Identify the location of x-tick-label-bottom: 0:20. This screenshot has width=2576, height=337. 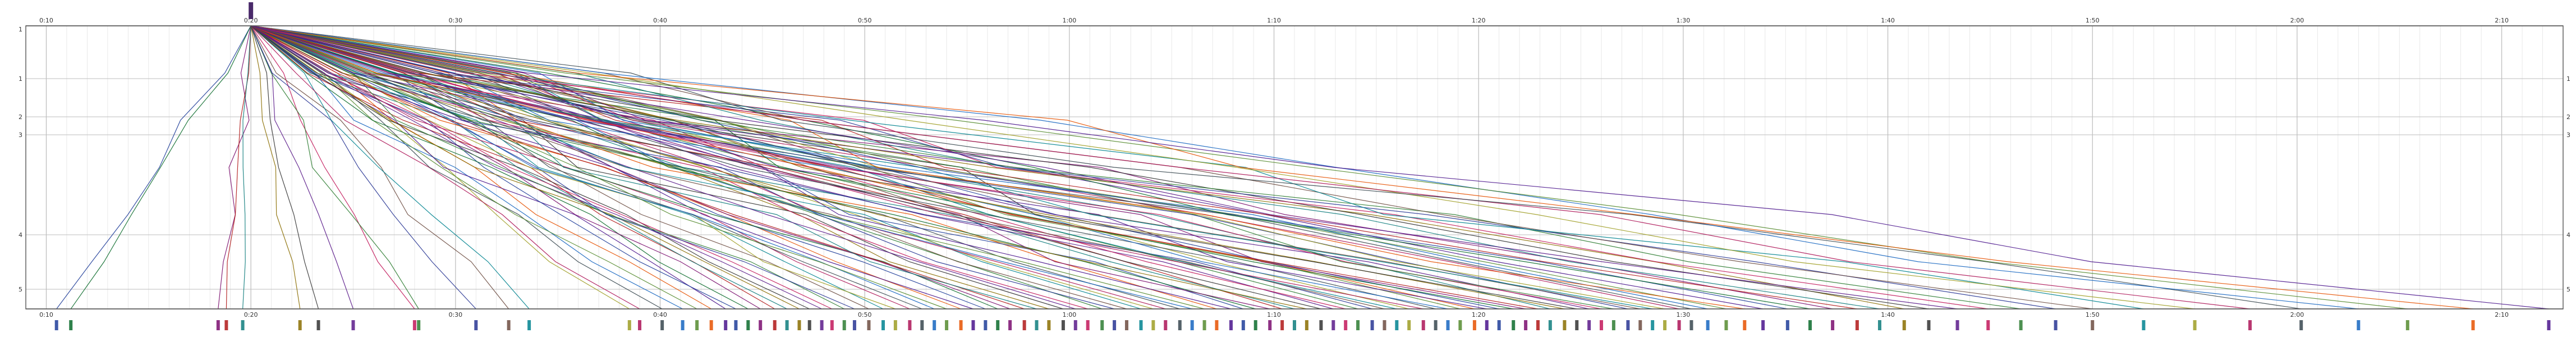
(251, 314).